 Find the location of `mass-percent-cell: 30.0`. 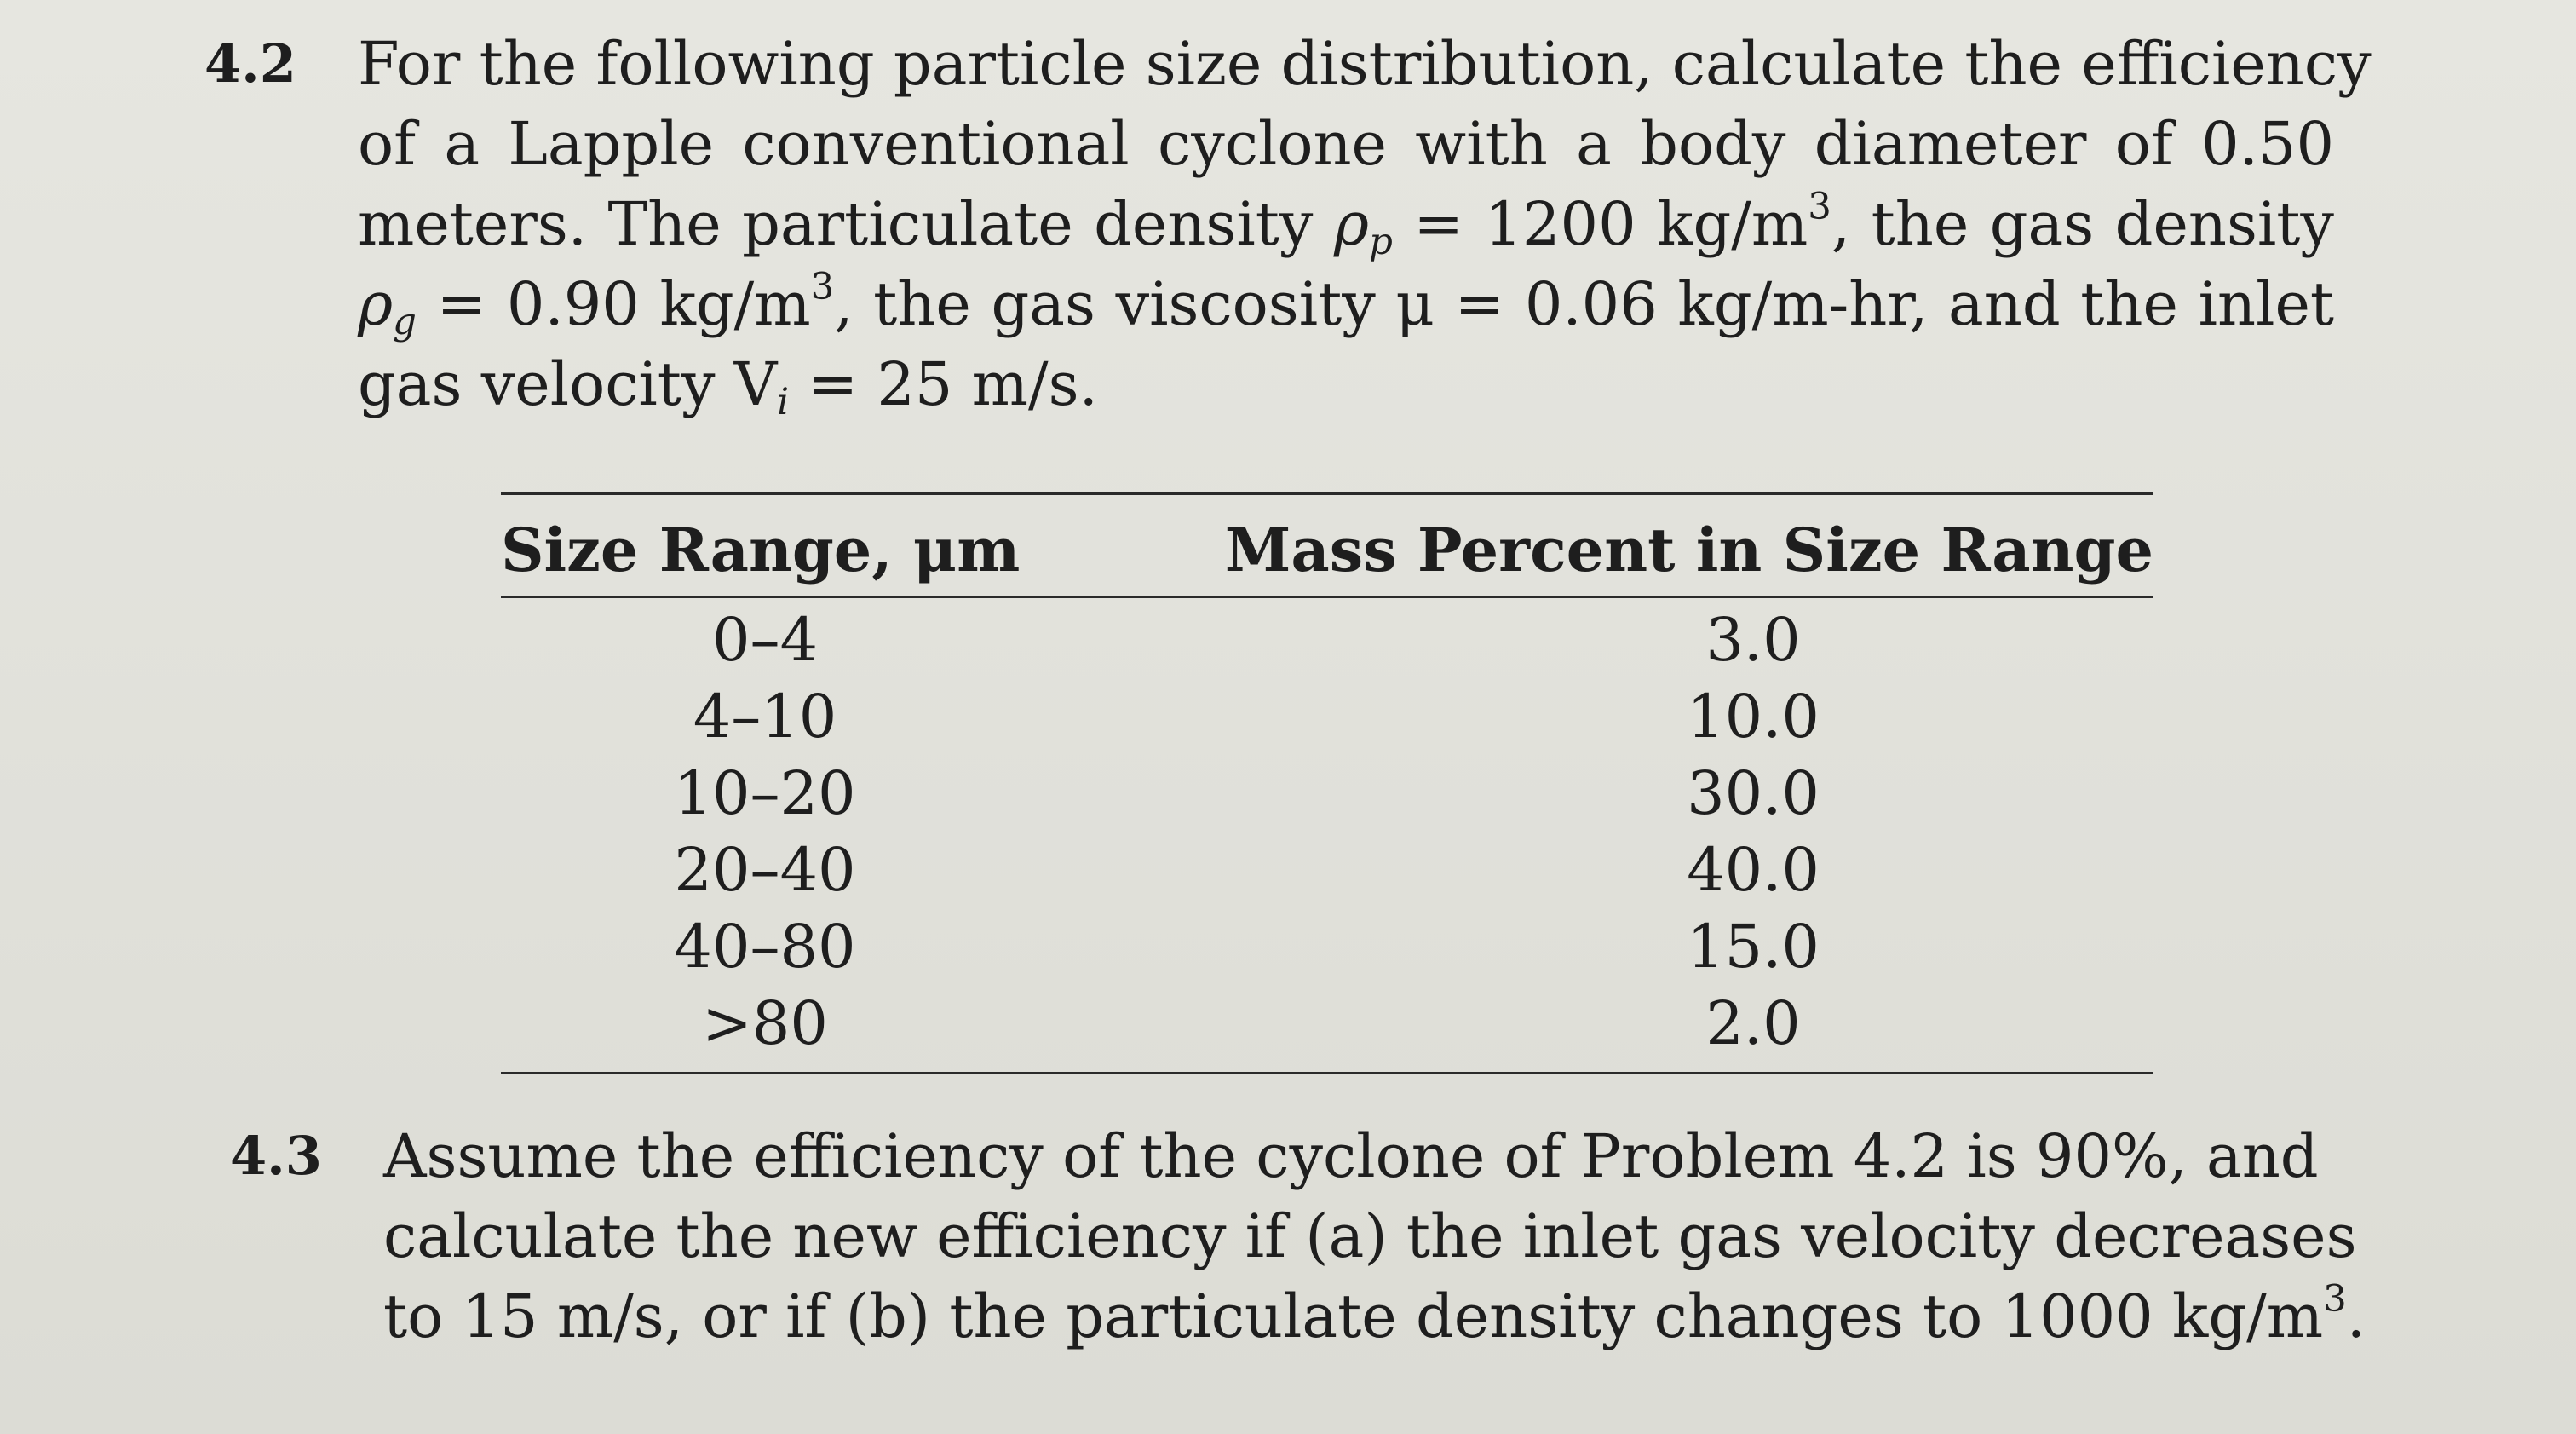

mass-percent-cell: 30.0 is located at coordinates (1753, 793).